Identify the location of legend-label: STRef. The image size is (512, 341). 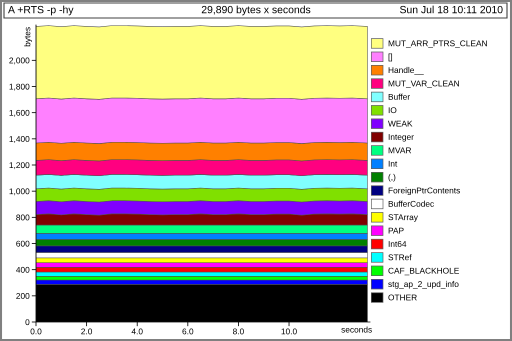
(400, 257).